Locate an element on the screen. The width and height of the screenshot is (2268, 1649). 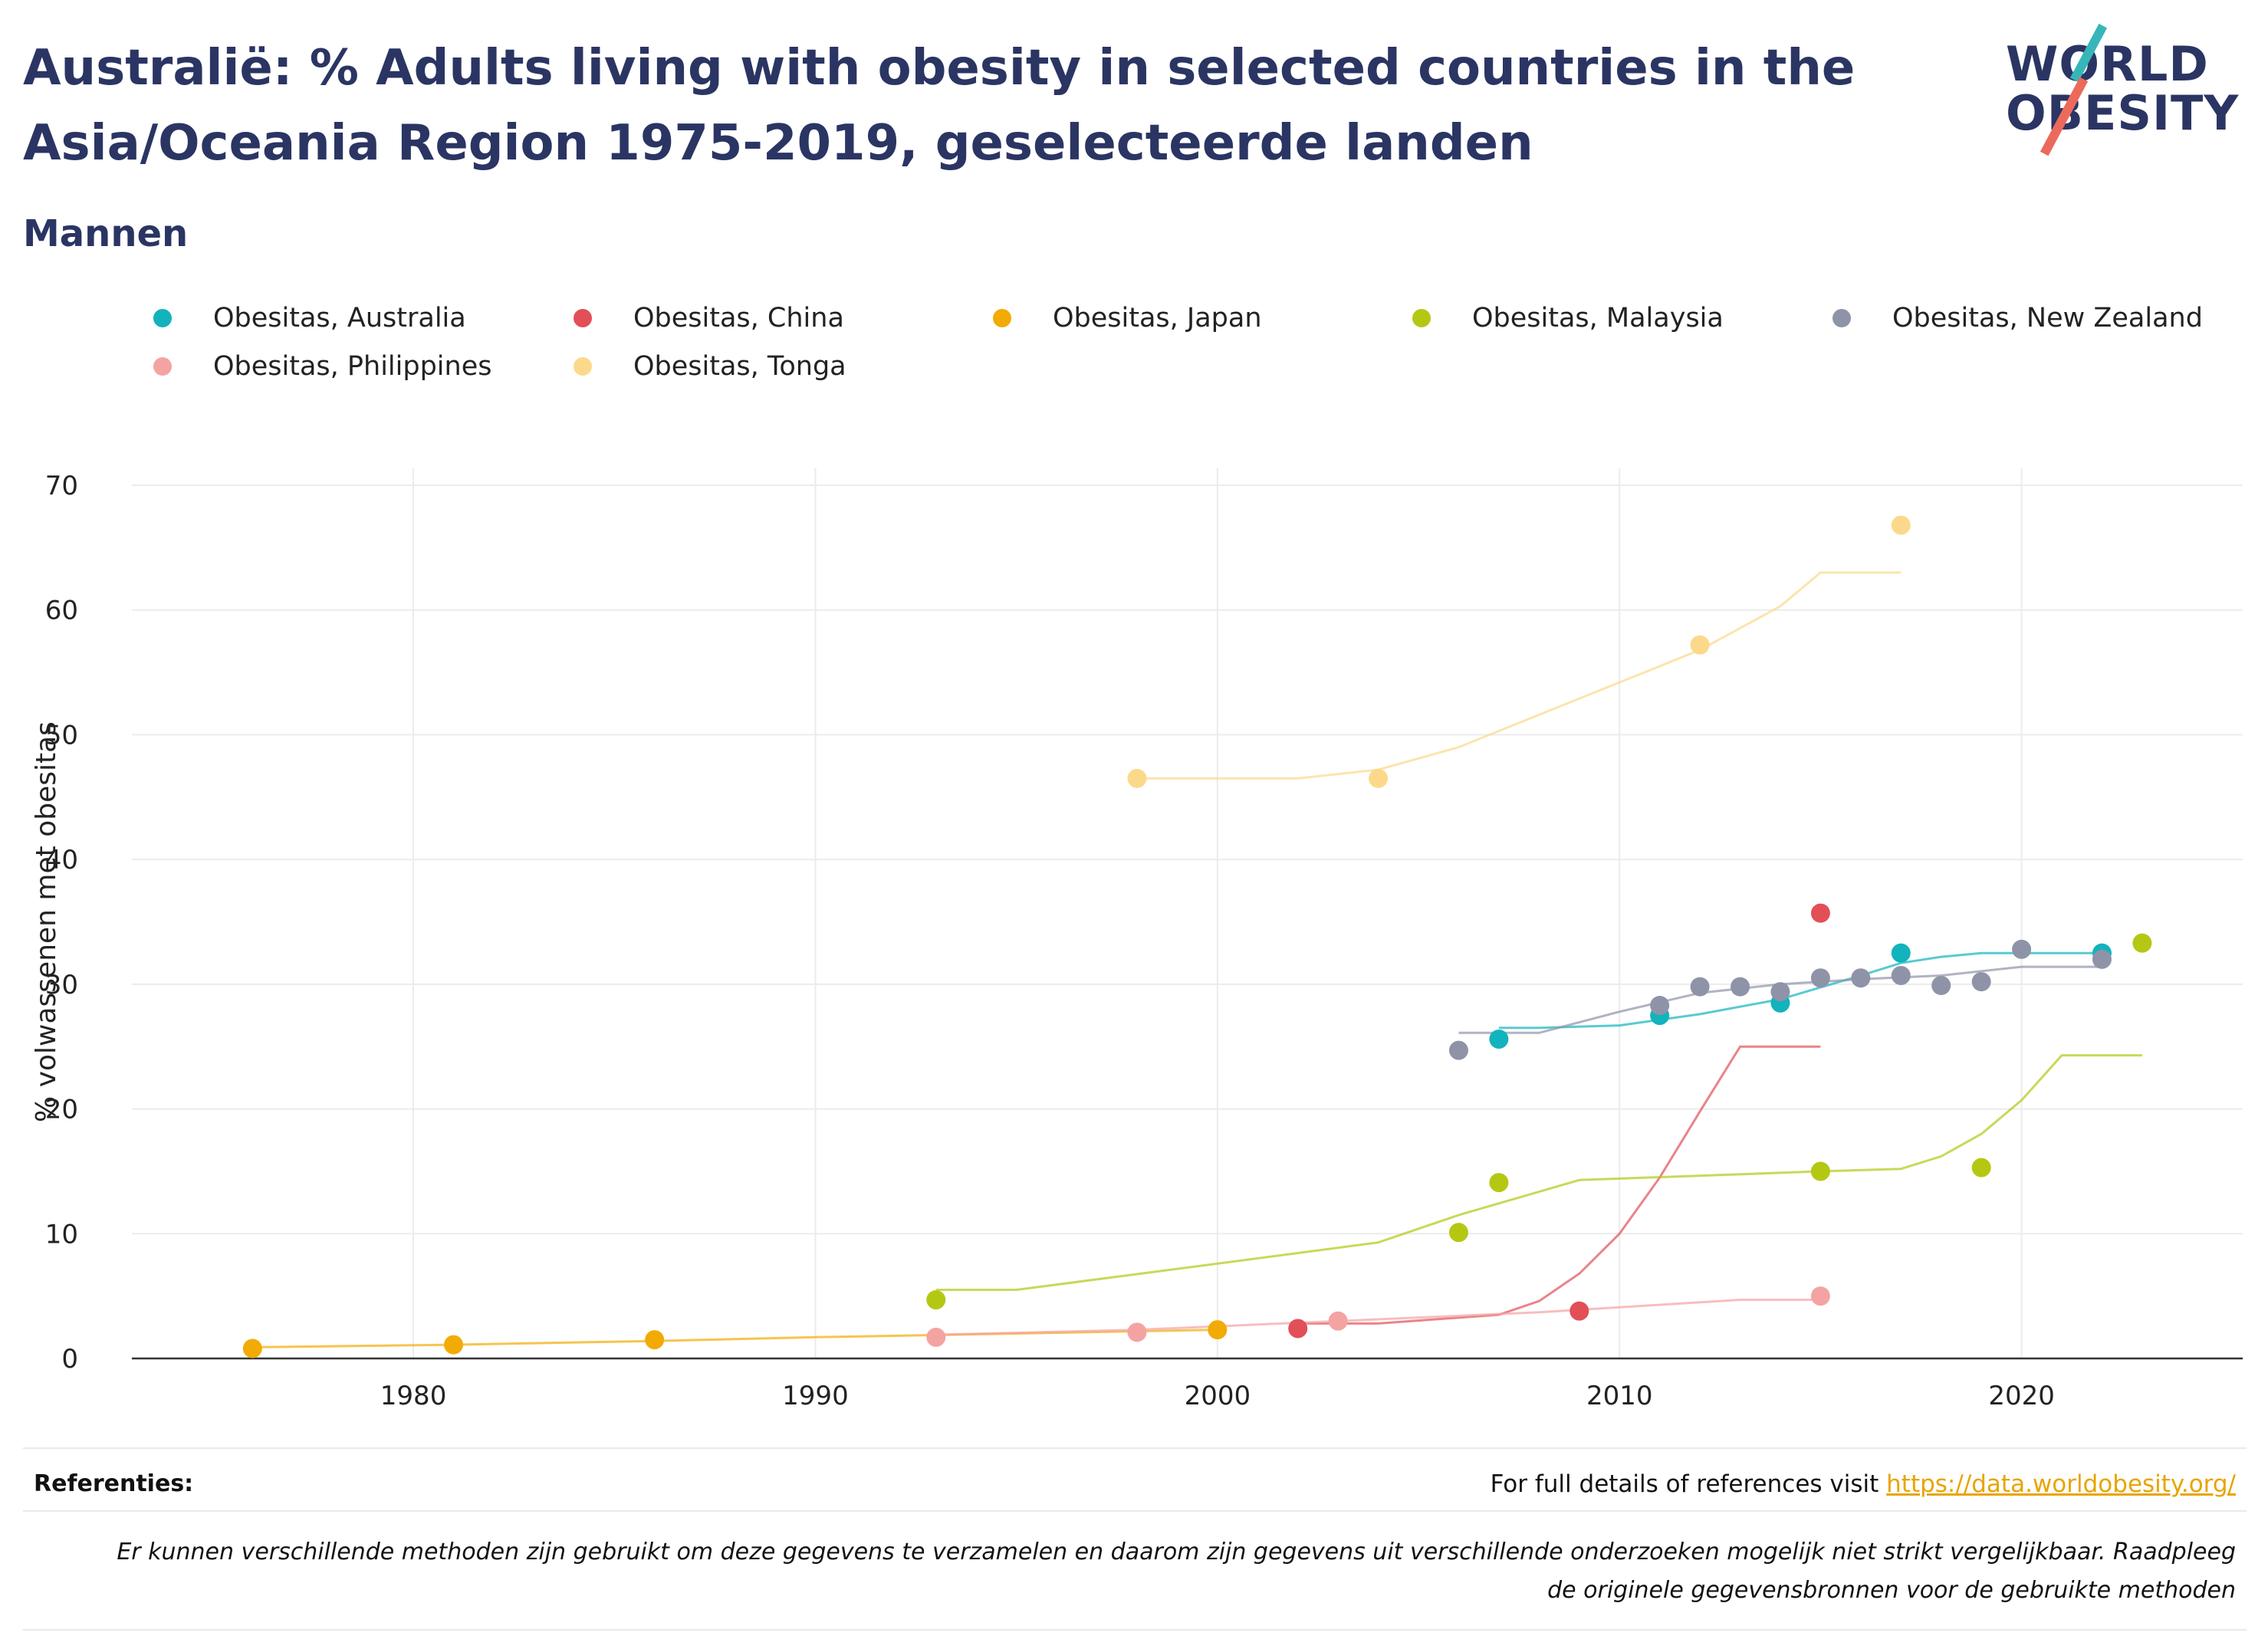
y-tick-label: 0 is located at coordinates (69, 1359).